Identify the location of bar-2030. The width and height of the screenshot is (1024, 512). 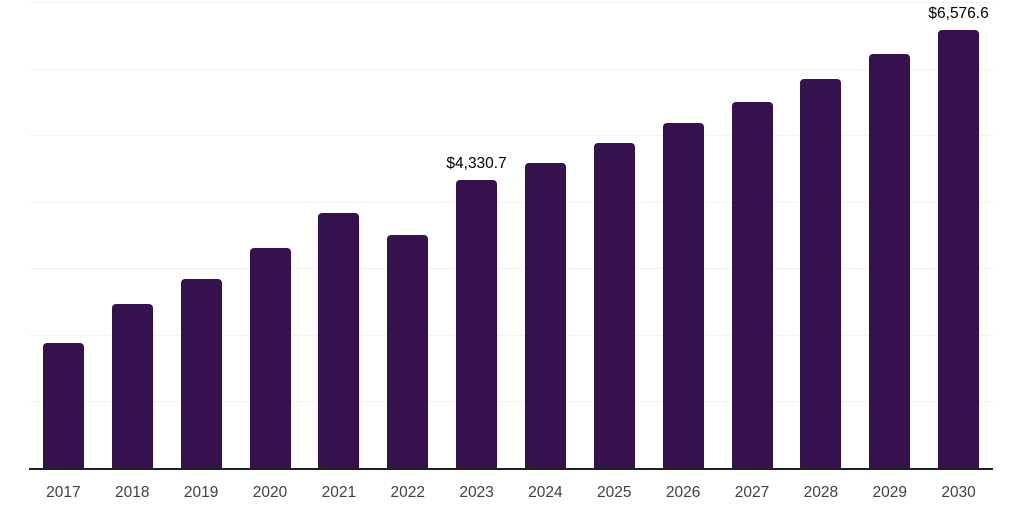
(959, 249).